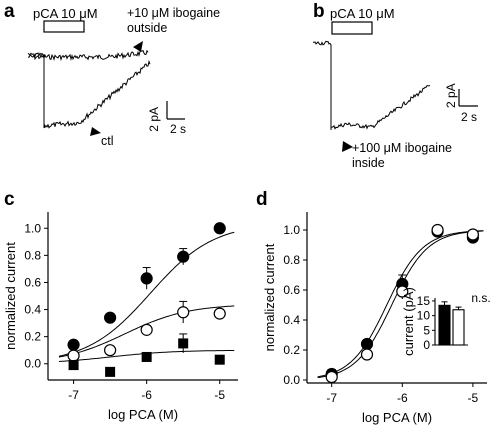 The height and width of the screenshot is (430, 500). Describe the element at coordinates (154, 119) in the screenshot. I see `scale-y-label-a: 2 pA` at that location.